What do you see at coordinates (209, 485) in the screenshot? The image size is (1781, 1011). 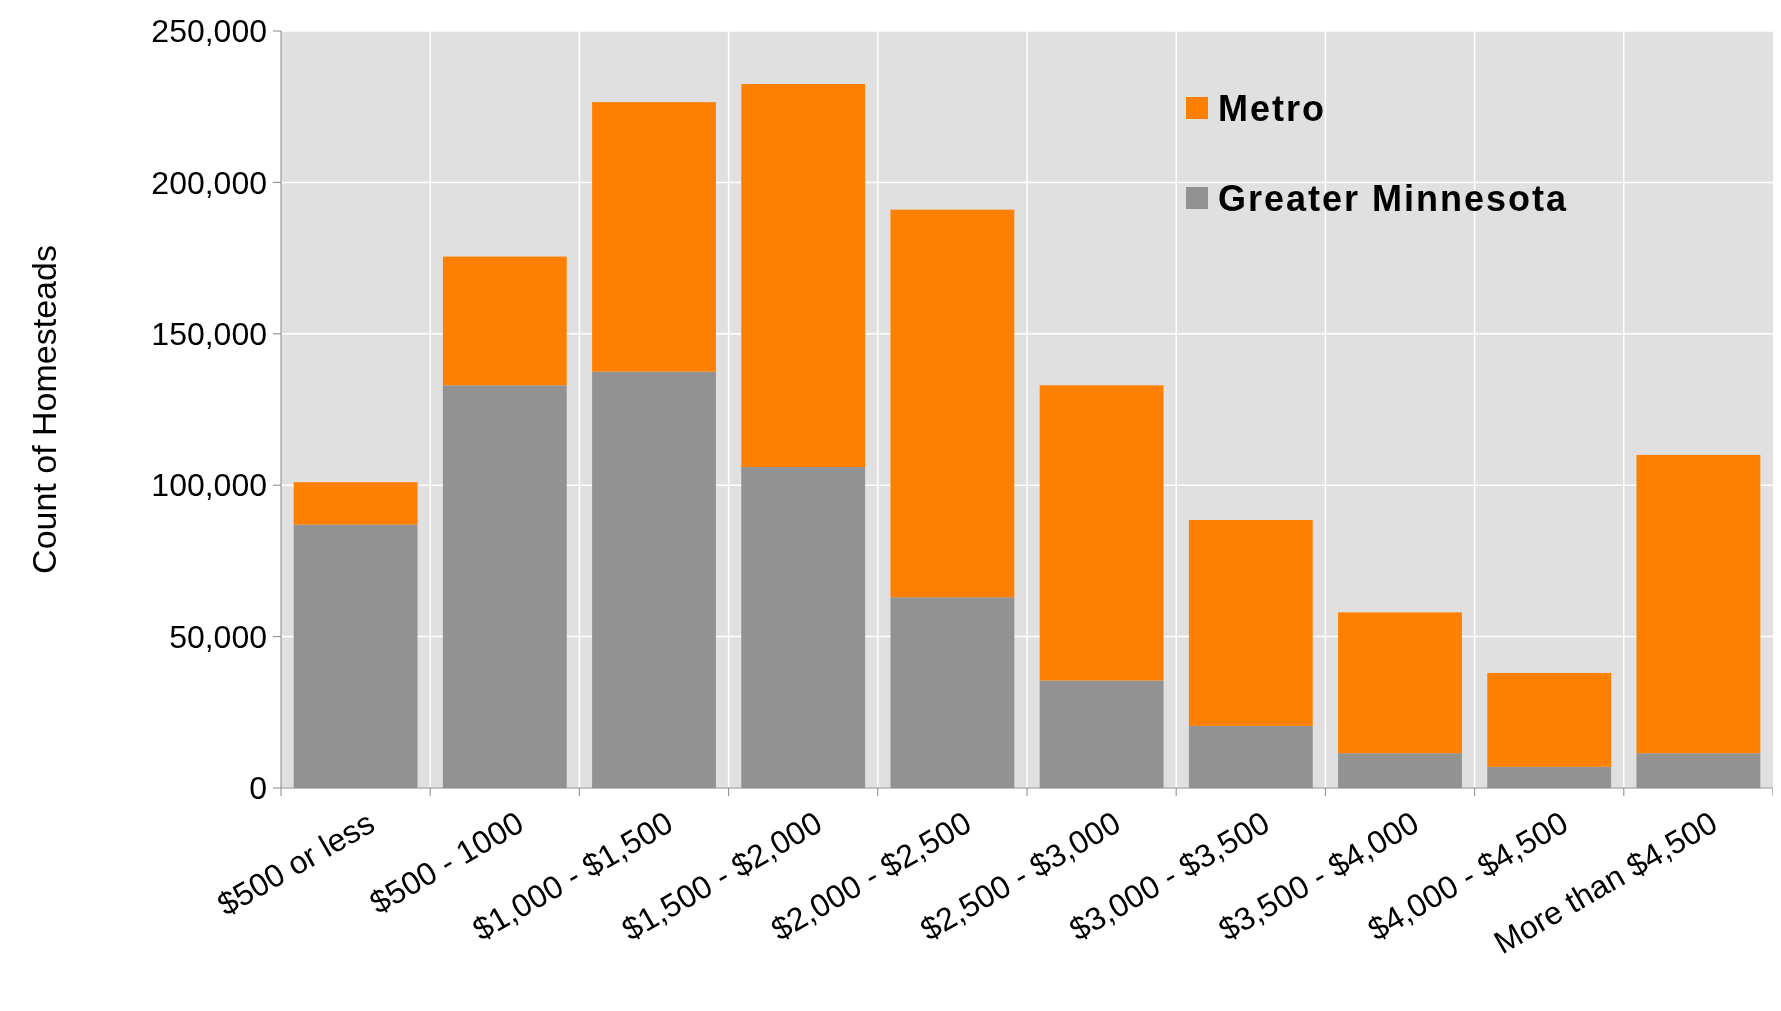 I see `y-tick-label: 100,000` at bounding box center [209, 485].